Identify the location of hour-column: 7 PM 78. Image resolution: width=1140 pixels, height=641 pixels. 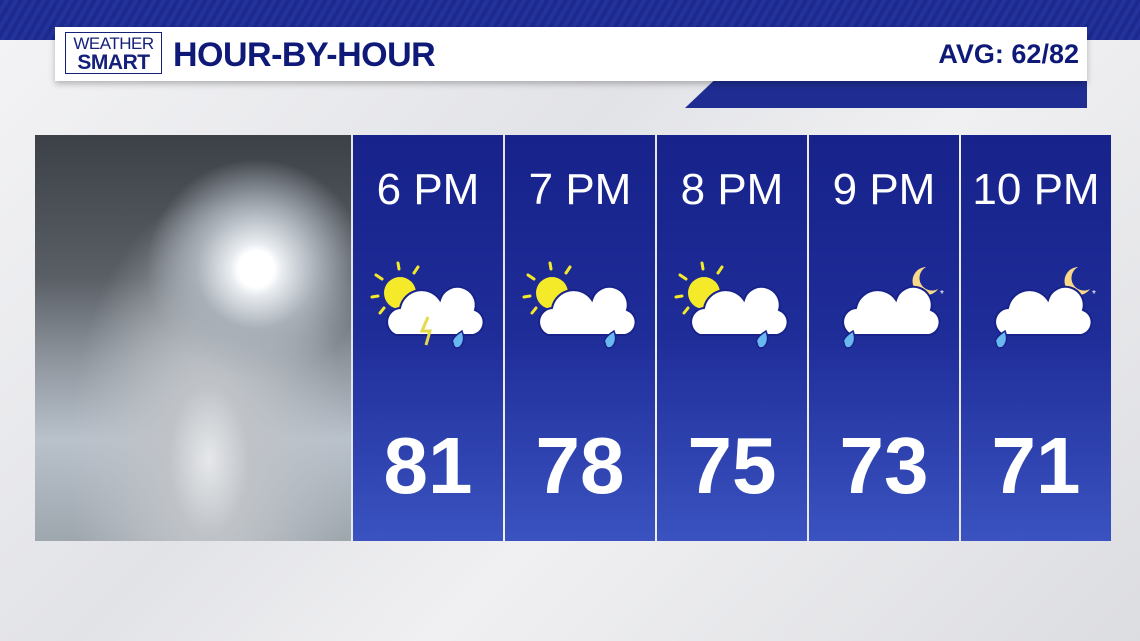
(580, 338).